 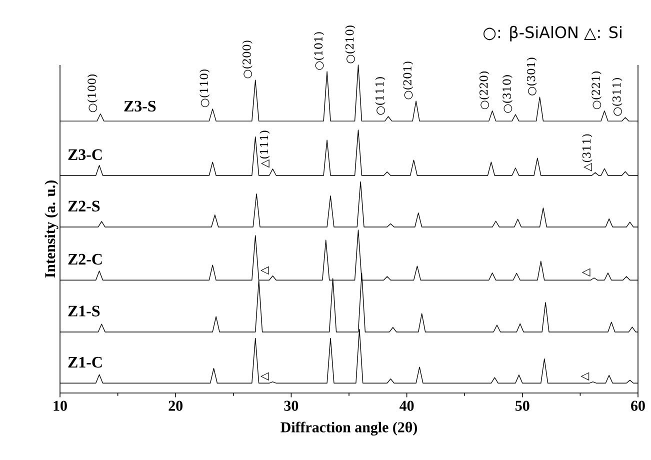 I want to click on y-axis-title: Intensity (a. u.), so click(x=51, y=229).